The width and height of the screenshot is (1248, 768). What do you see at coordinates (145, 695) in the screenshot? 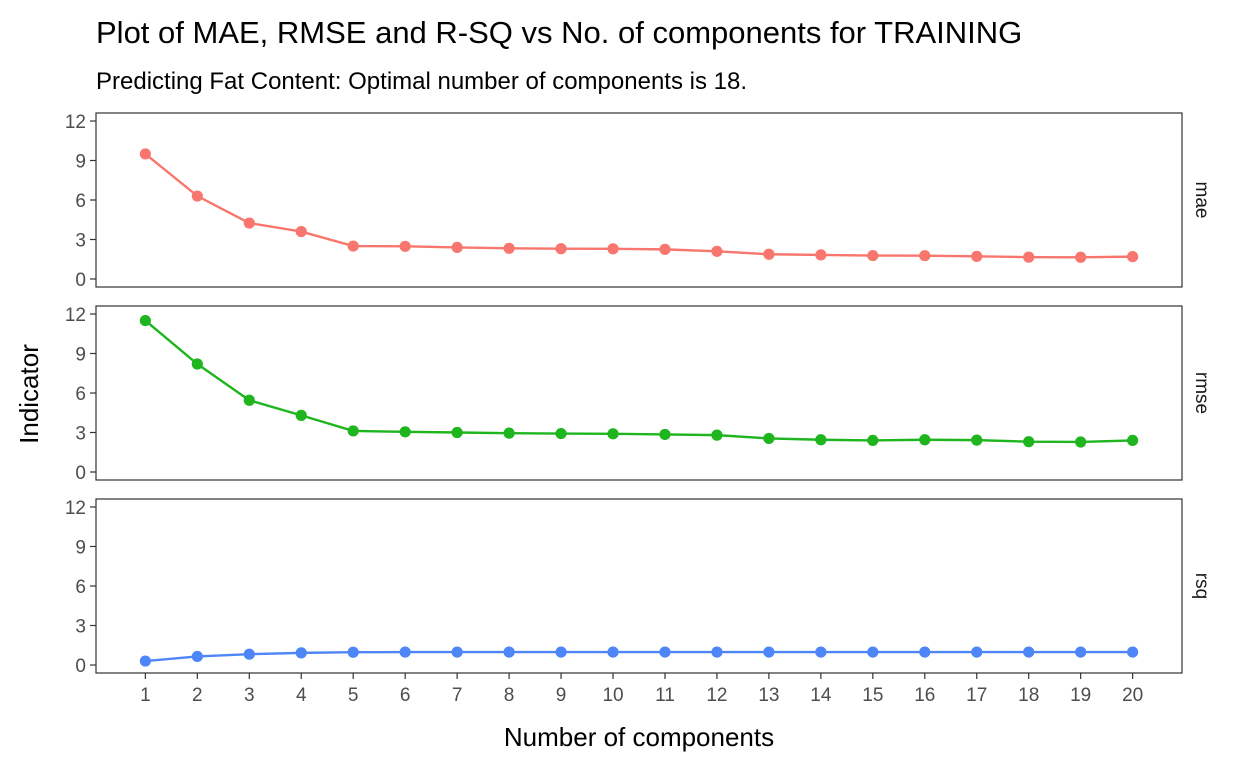
I see `x-tick-label: 1` at bounding box center [145, 695].